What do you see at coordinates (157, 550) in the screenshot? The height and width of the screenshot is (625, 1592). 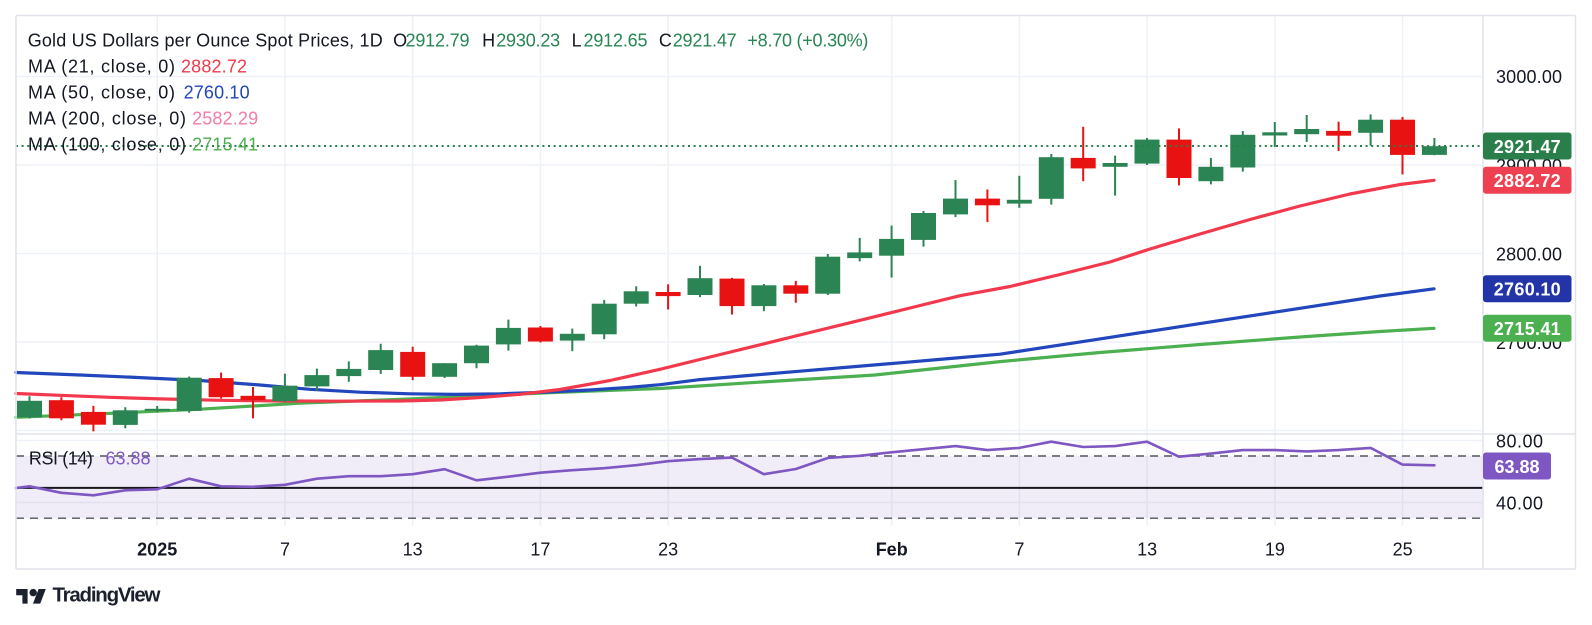 I see `svg-text: 2025` at bounding box center [157, 550].